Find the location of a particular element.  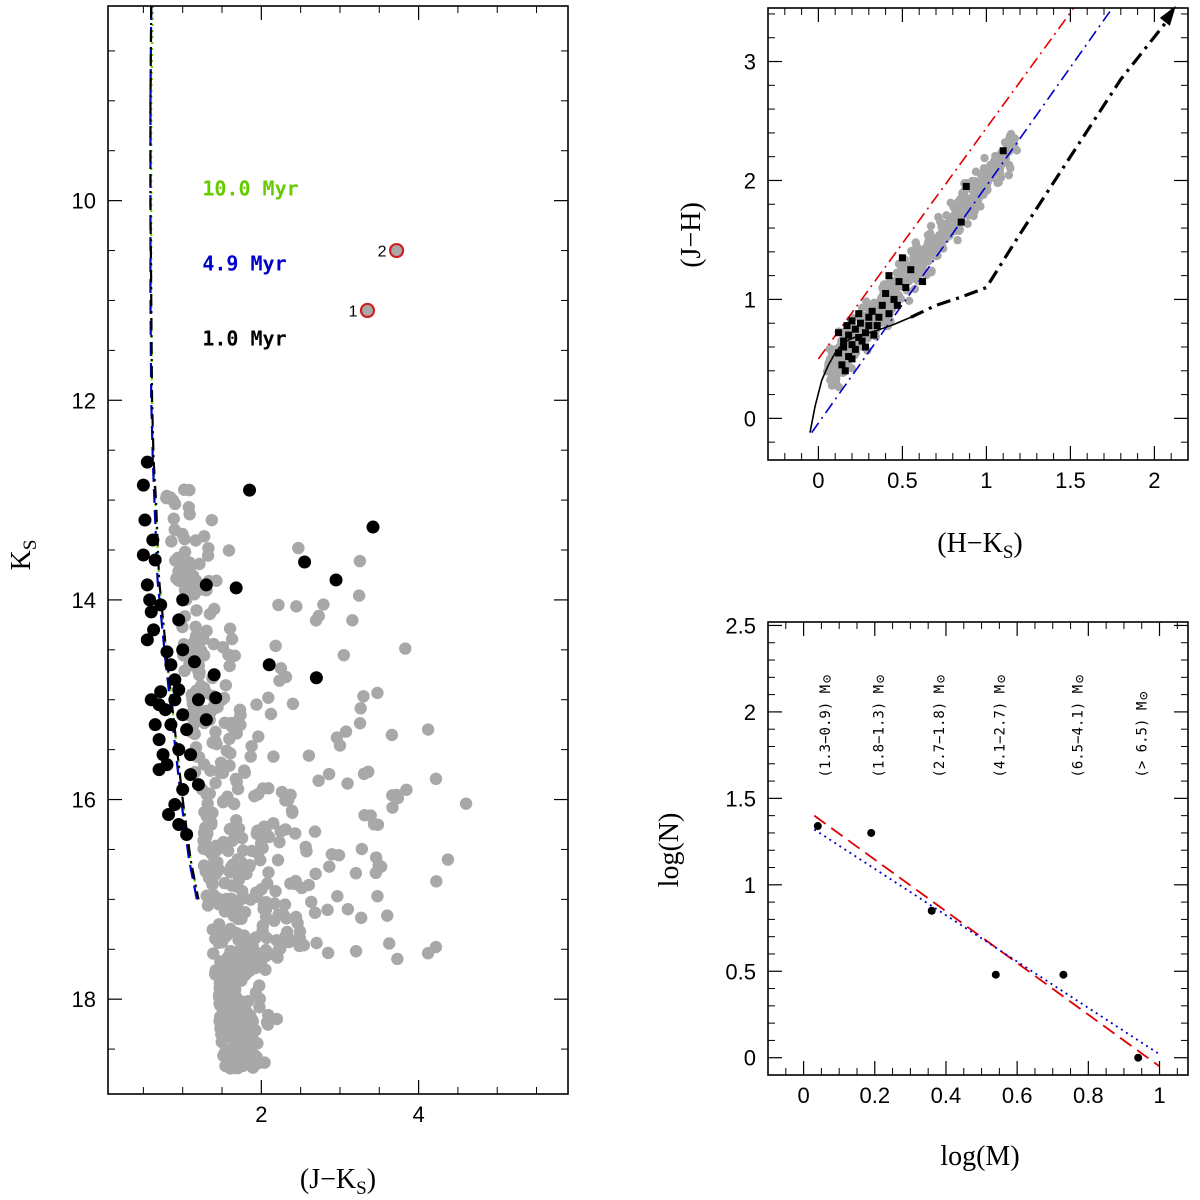

mass-function-points is located at coordinates (978, 942).